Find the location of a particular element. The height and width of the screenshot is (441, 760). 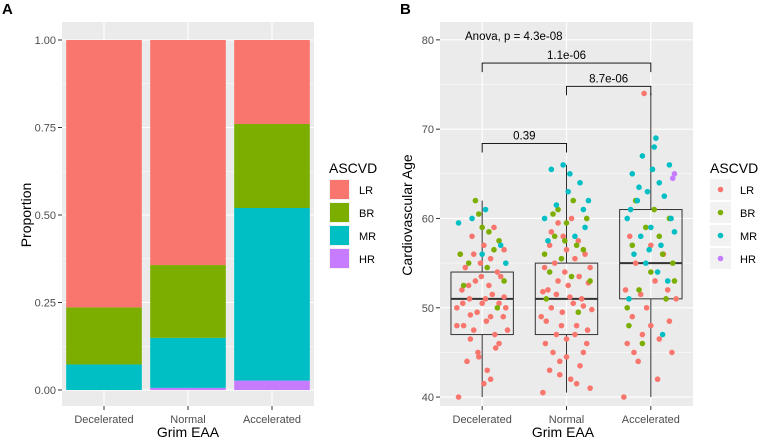

panel-a-x-axis-label: Grim EAA is located at coordinates (188, 432).